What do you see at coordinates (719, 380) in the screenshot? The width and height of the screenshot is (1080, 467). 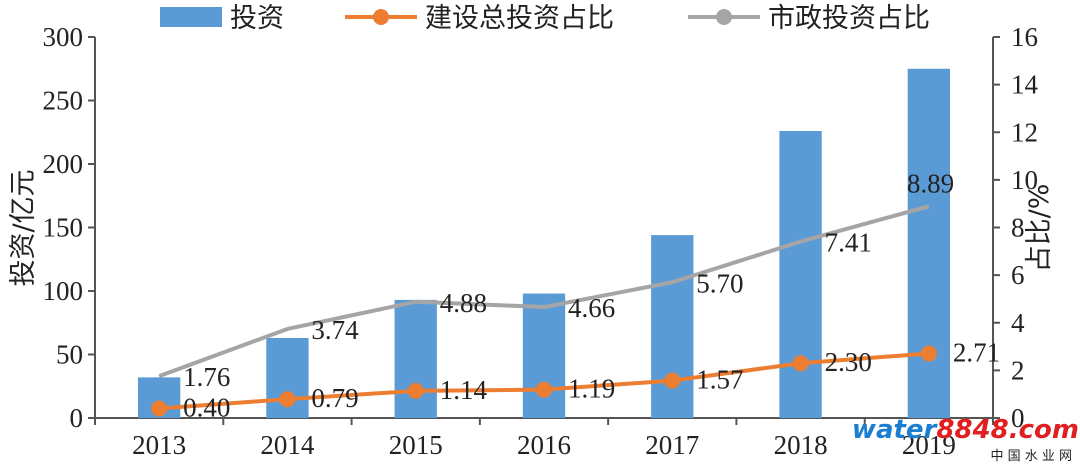 I see `data-label: 1.57` at bounding box center [719, 380].